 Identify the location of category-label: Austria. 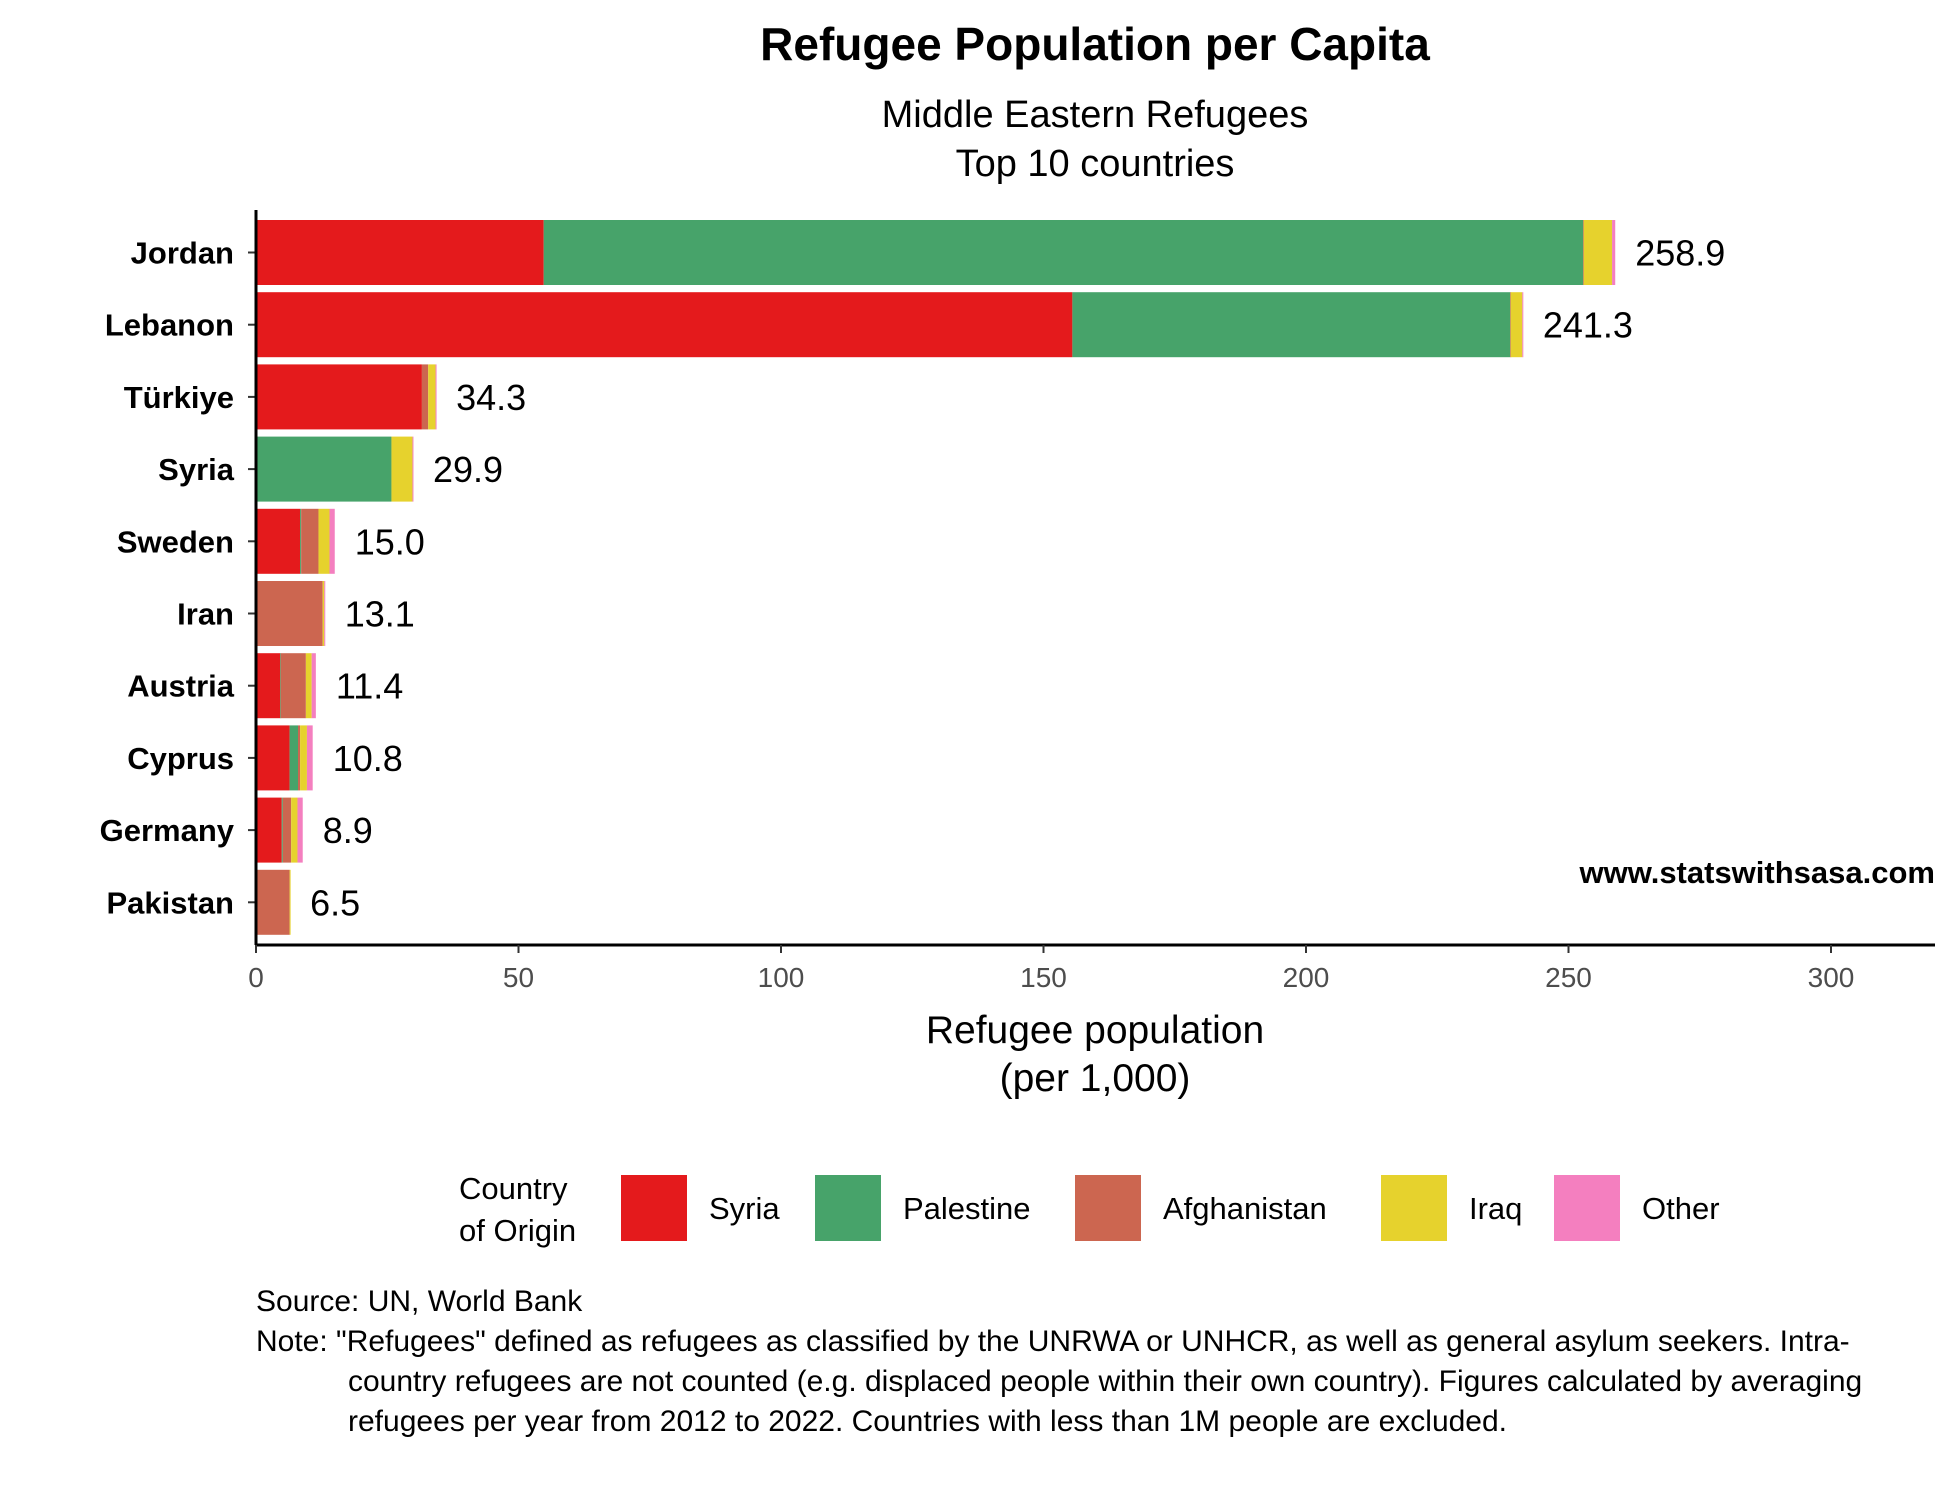
(181, 686).